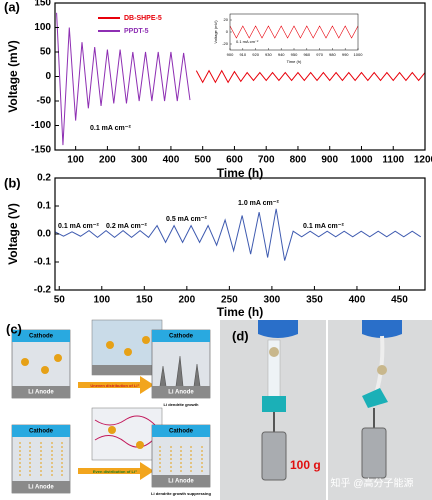 The image size is (432, 500). What do you see at coordinates (298, 160) in the screenshot?
I see `x-tick-label: 800` at bounding box center [298, 160].